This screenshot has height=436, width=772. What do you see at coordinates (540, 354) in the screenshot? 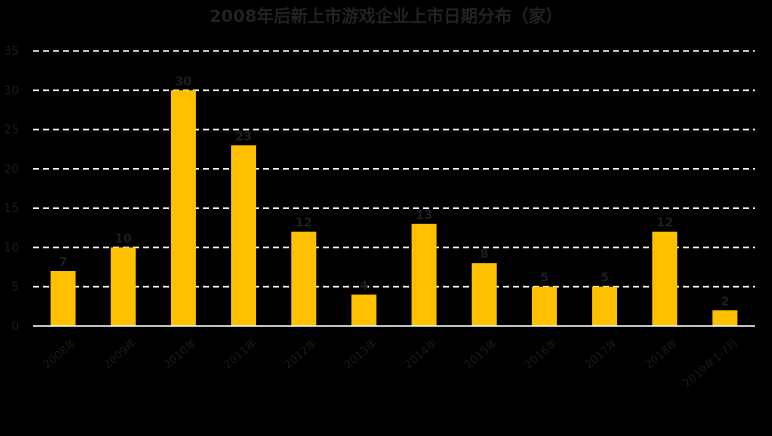
I see `x-tick-label: 2016年` at bounding box center [540, 354].